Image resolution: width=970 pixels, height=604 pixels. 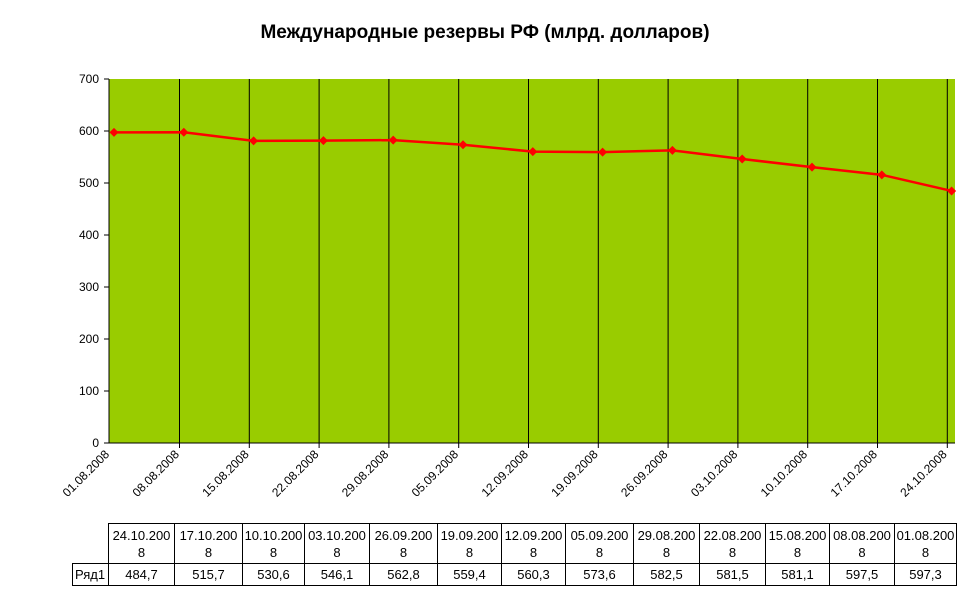 What do you see at coordinates (599, 574) in the screenshot?
I see `table-value-cell: 573,6` at bounding box center [599, 574].